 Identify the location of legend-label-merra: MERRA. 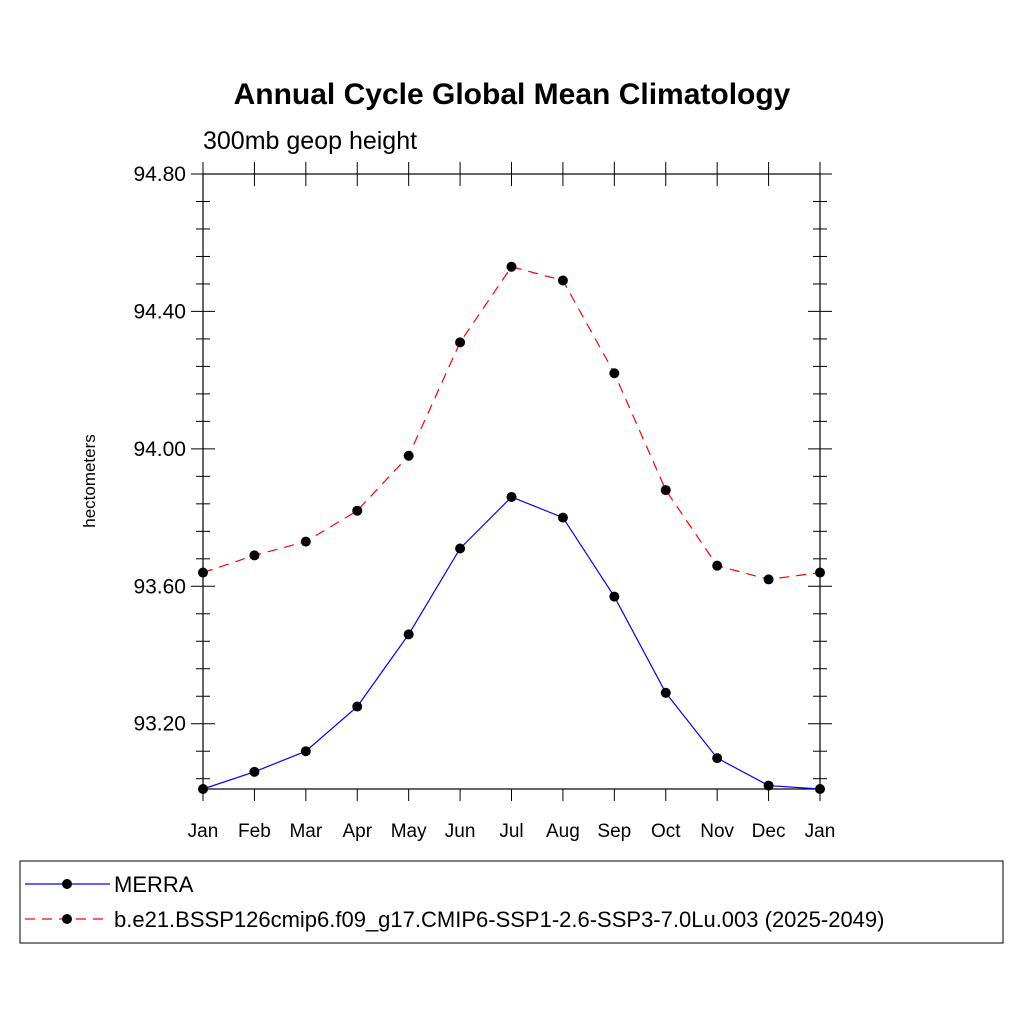
(154, 884).